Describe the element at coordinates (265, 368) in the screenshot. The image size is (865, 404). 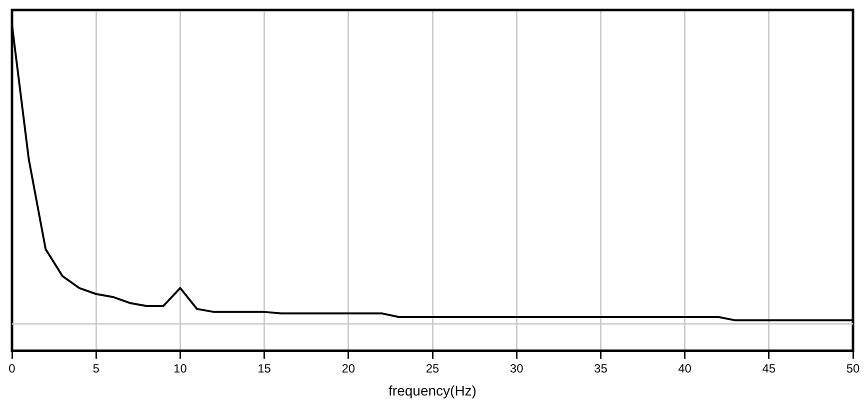
I see `x-tick-label: 15` at that location.